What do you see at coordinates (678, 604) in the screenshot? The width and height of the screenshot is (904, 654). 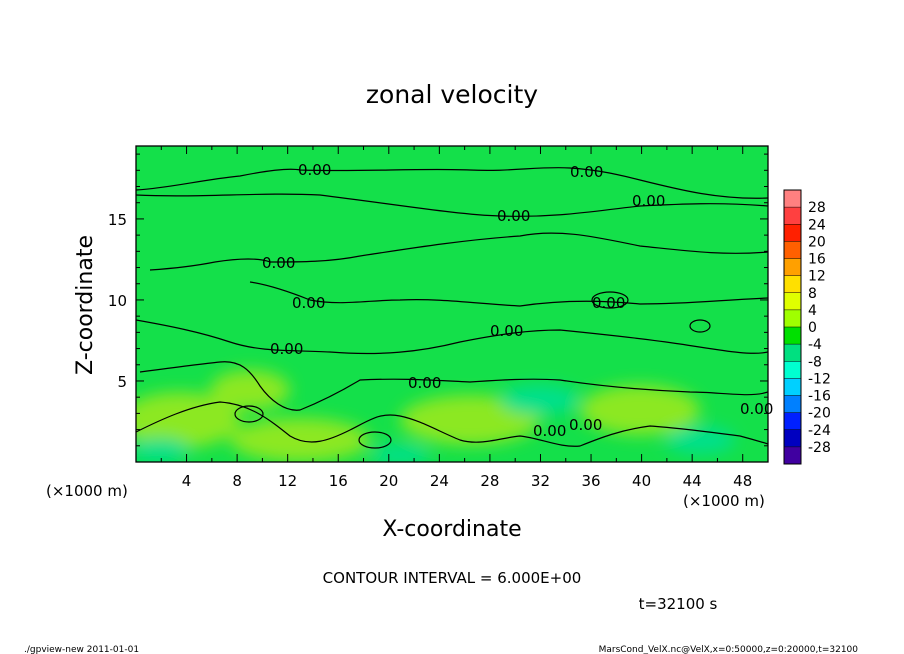 I see `time-text: t=32100 s` at bounding box center [678, 604].